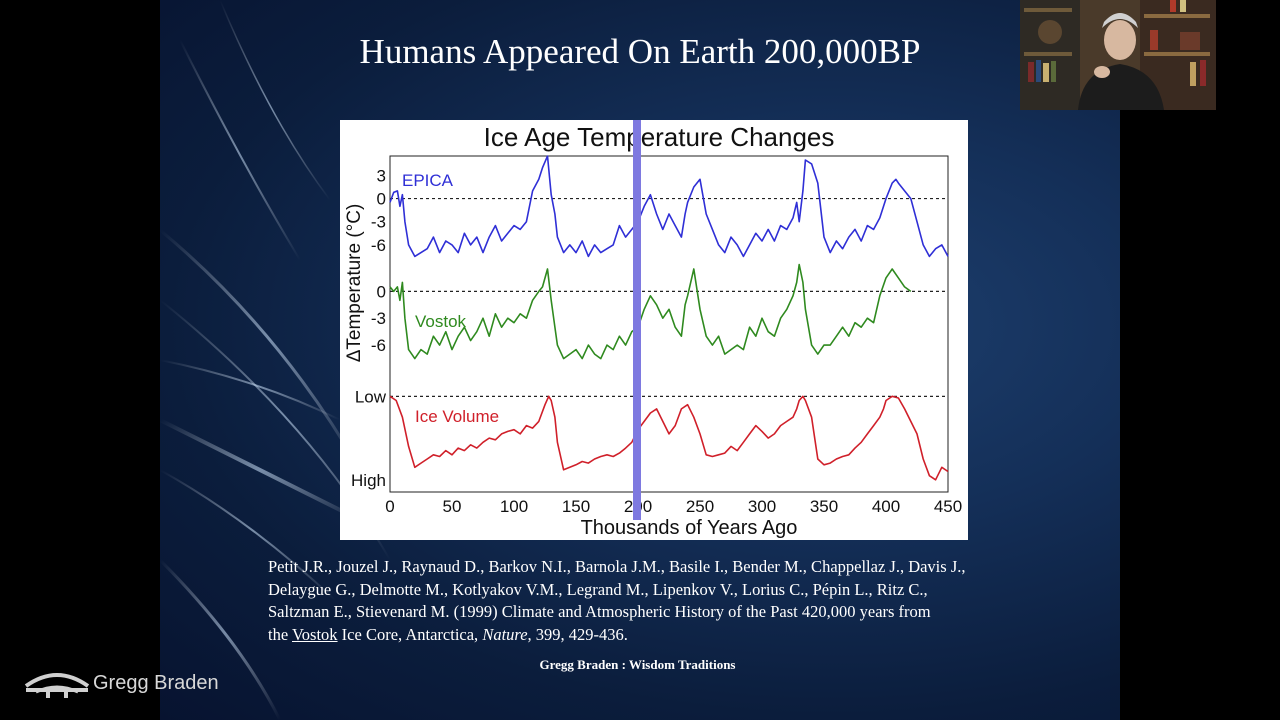 This screenshot has width=1280, height=720. Describe the element at coordinates (948, 506) in the screenshot. I see `x-tick-label: 450` at that location.